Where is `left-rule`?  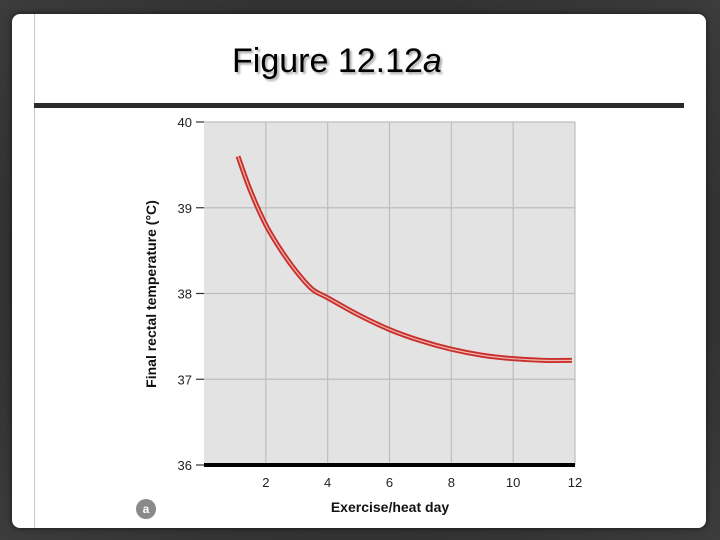
left-rule is located at coordinates (34, 271).